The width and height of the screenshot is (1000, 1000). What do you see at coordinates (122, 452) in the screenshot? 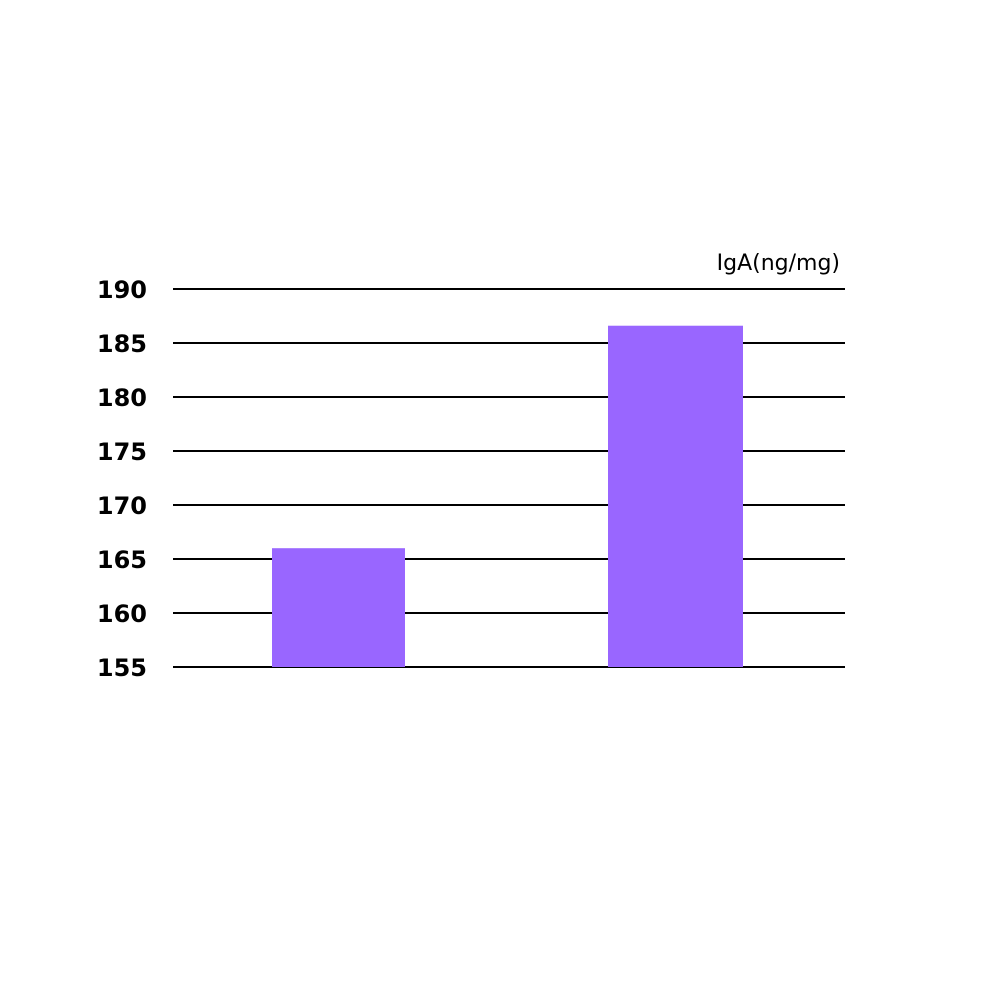
I see `y-tick-label: 175` at bounding box center [122, 452].